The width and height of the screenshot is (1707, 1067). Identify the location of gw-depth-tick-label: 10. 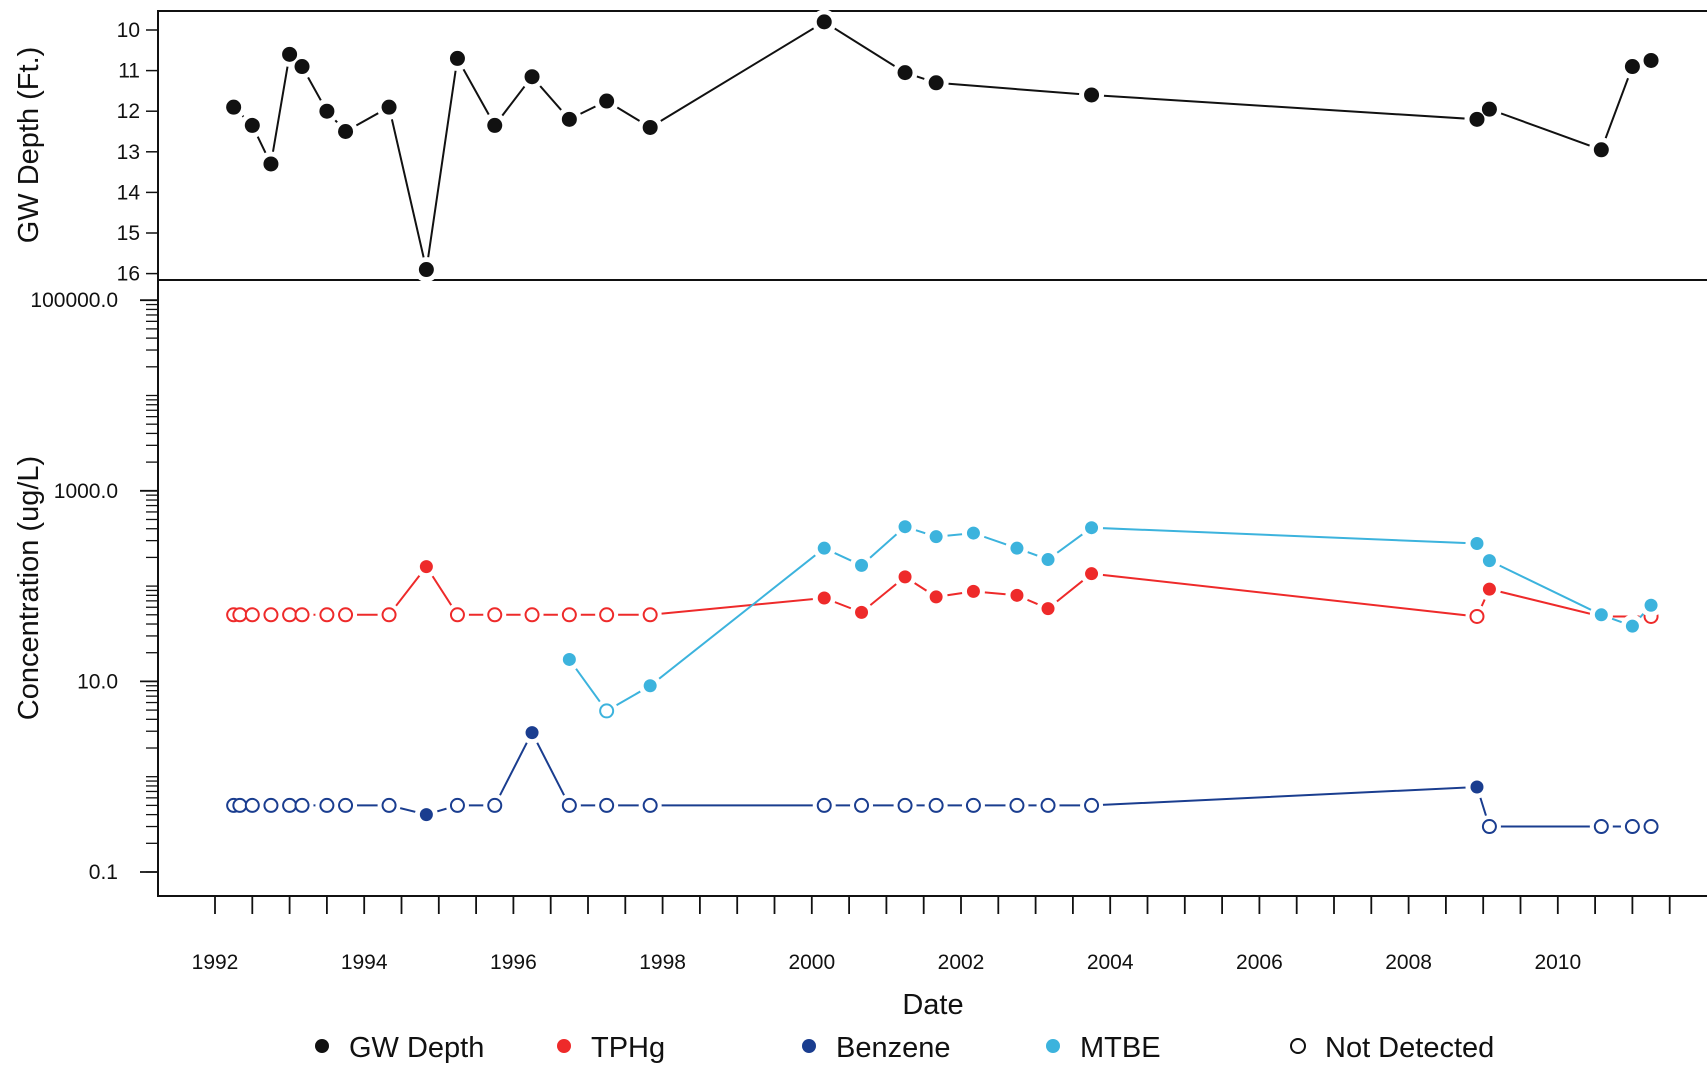
(128, 30).